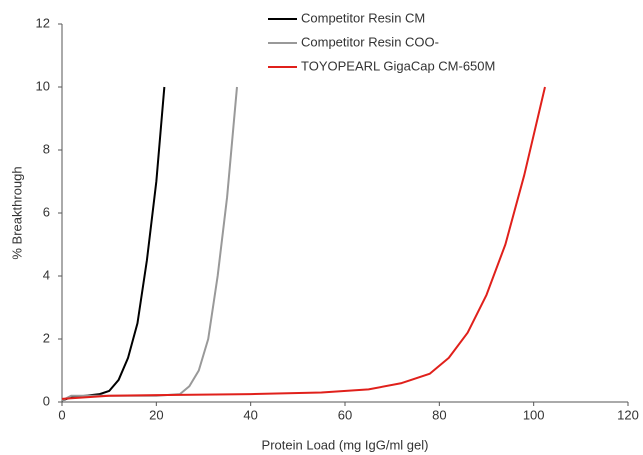  Describe the element at coordinates (156, 414) in the screenshot. I see `x-tick-label: 20` at that location.